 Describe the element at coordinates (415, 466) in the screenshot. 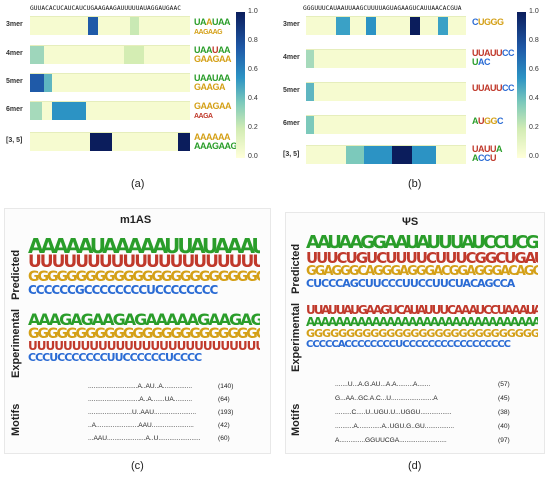

I see `panel-d-caption: (d)` at that location.